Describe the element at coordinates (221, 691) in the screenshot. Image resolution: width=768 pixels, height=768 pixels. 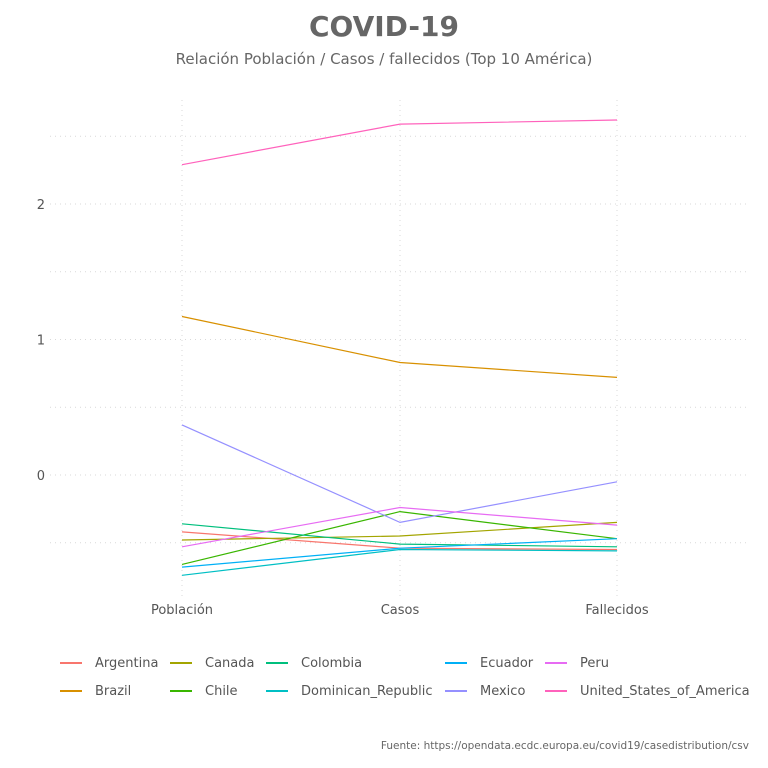
I see `legend-label: Chile` at that location.